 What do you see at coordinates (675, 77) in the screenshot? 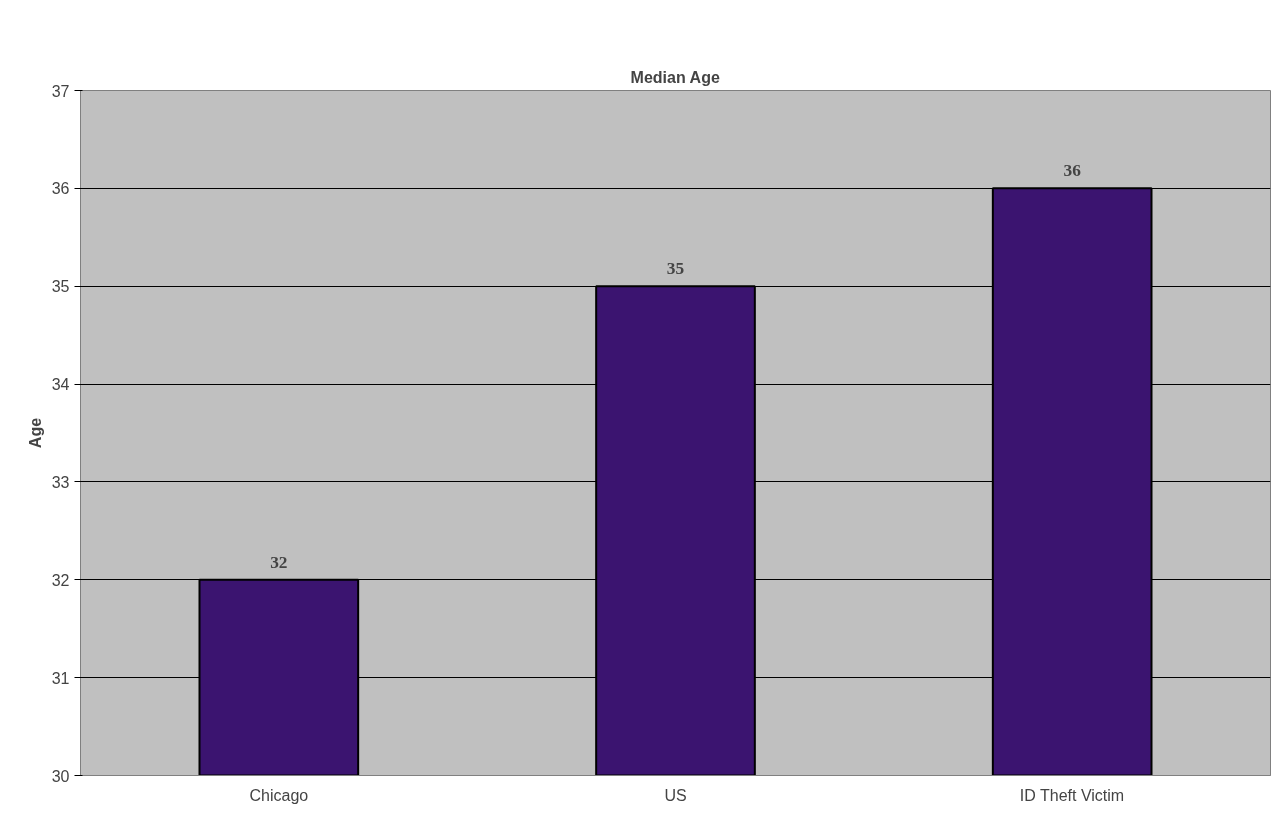
I see `chart-title: Median Age` at bounding box center [675, 77].